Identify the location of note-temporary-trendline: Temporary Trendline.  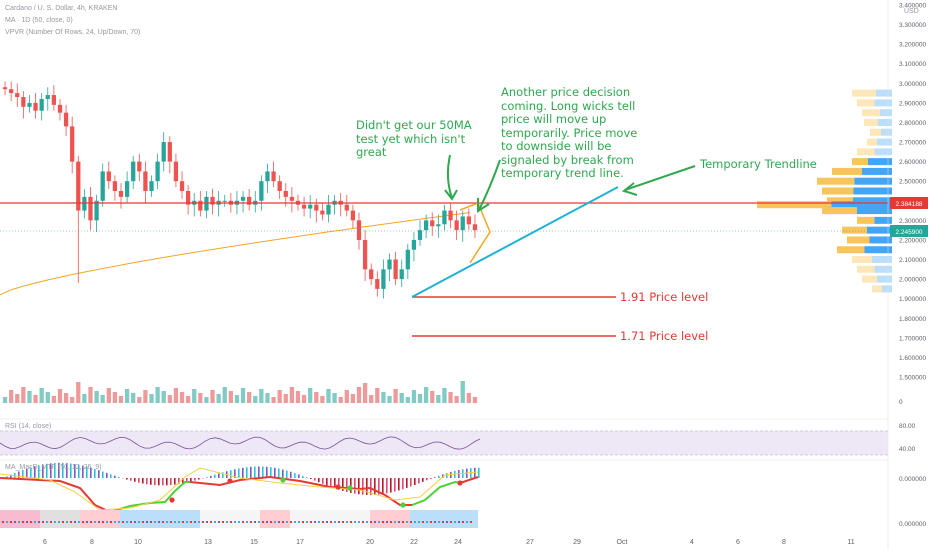
(758, 164).